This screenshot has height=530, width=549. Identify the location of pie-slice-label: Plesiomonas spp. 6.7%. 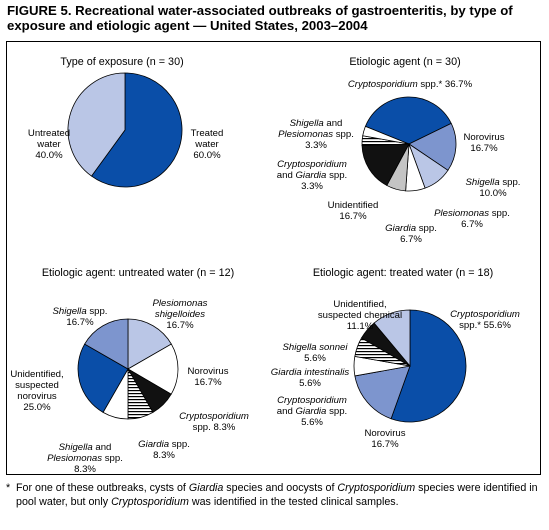
(472, 219).